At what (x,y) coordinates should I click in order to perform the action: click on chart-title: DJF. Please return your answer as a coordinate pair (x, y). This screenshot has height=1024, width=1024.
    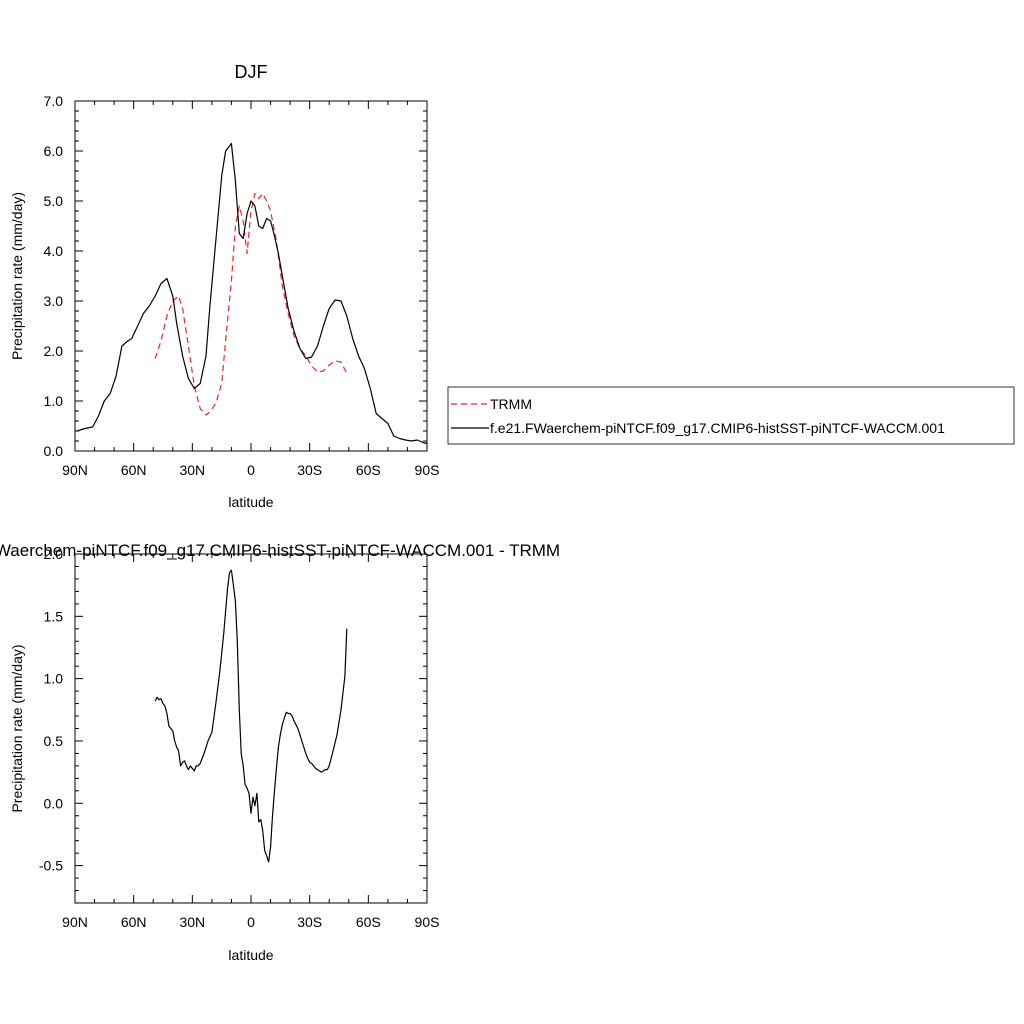
    Looking at the image, I should click on (251, 72).